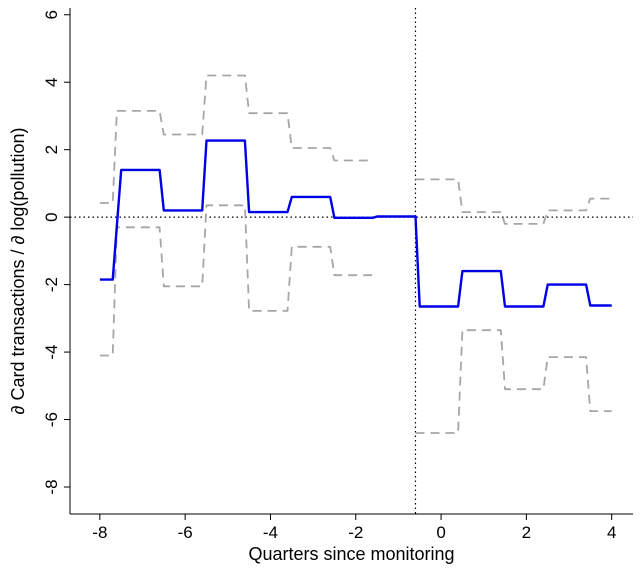 The width and height of the screenshot is (644, 570). What do you see at coordinates (51, 14) in the screenshot?
I see `y-tick-label: 6` at bounding box center [51, 14].